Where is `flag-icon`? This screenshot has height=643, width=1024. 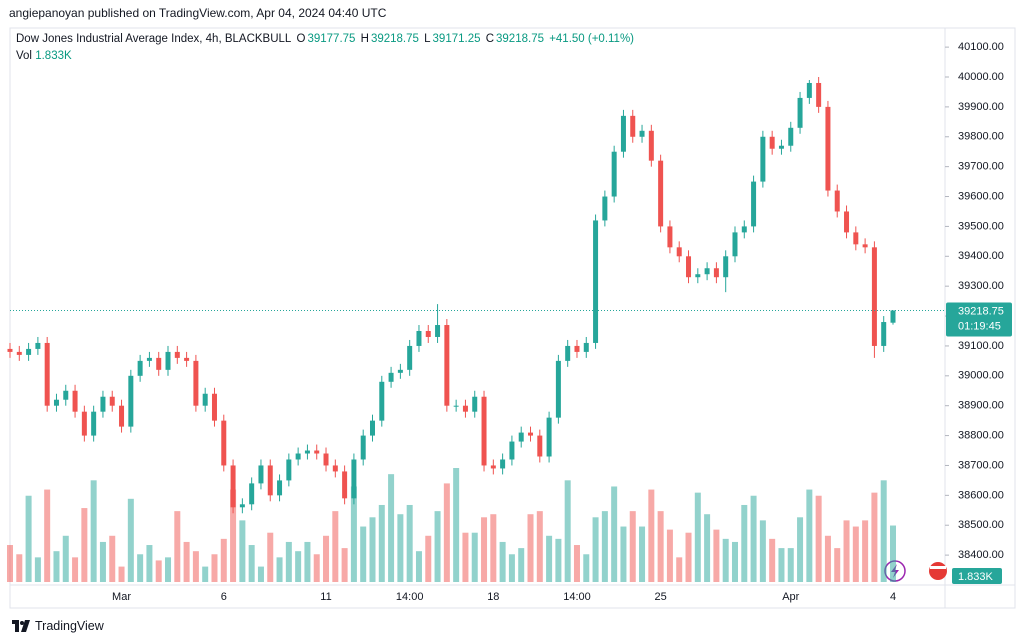
flag-icon is located at coordinates (938, 571).